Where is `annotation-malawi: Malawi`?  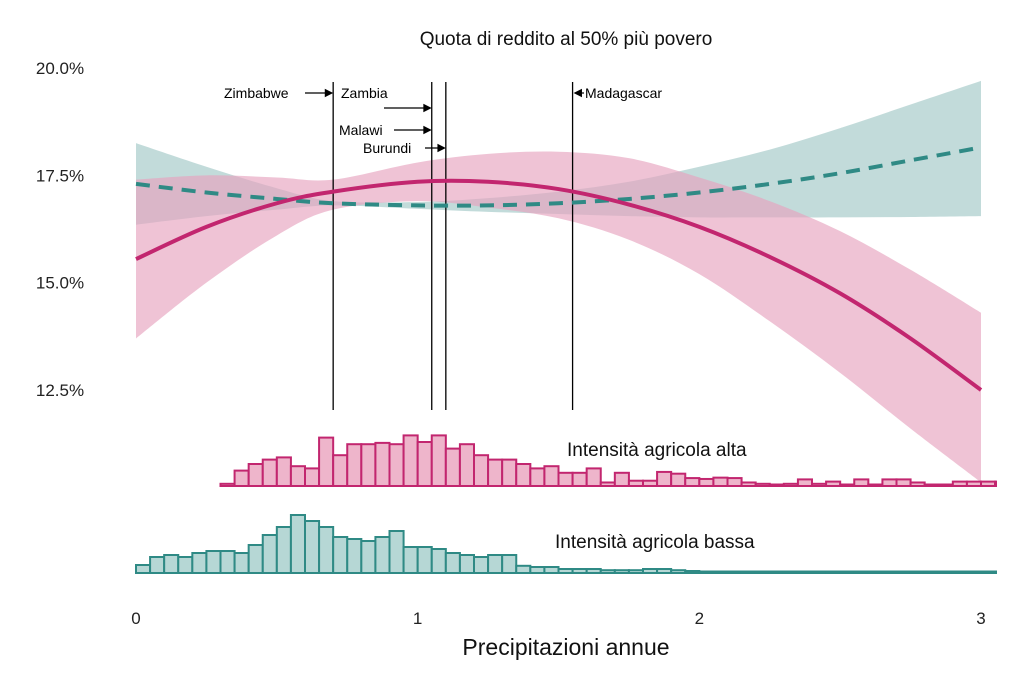 annotation-malawi: Malawi is located at coordinates (361, 130).